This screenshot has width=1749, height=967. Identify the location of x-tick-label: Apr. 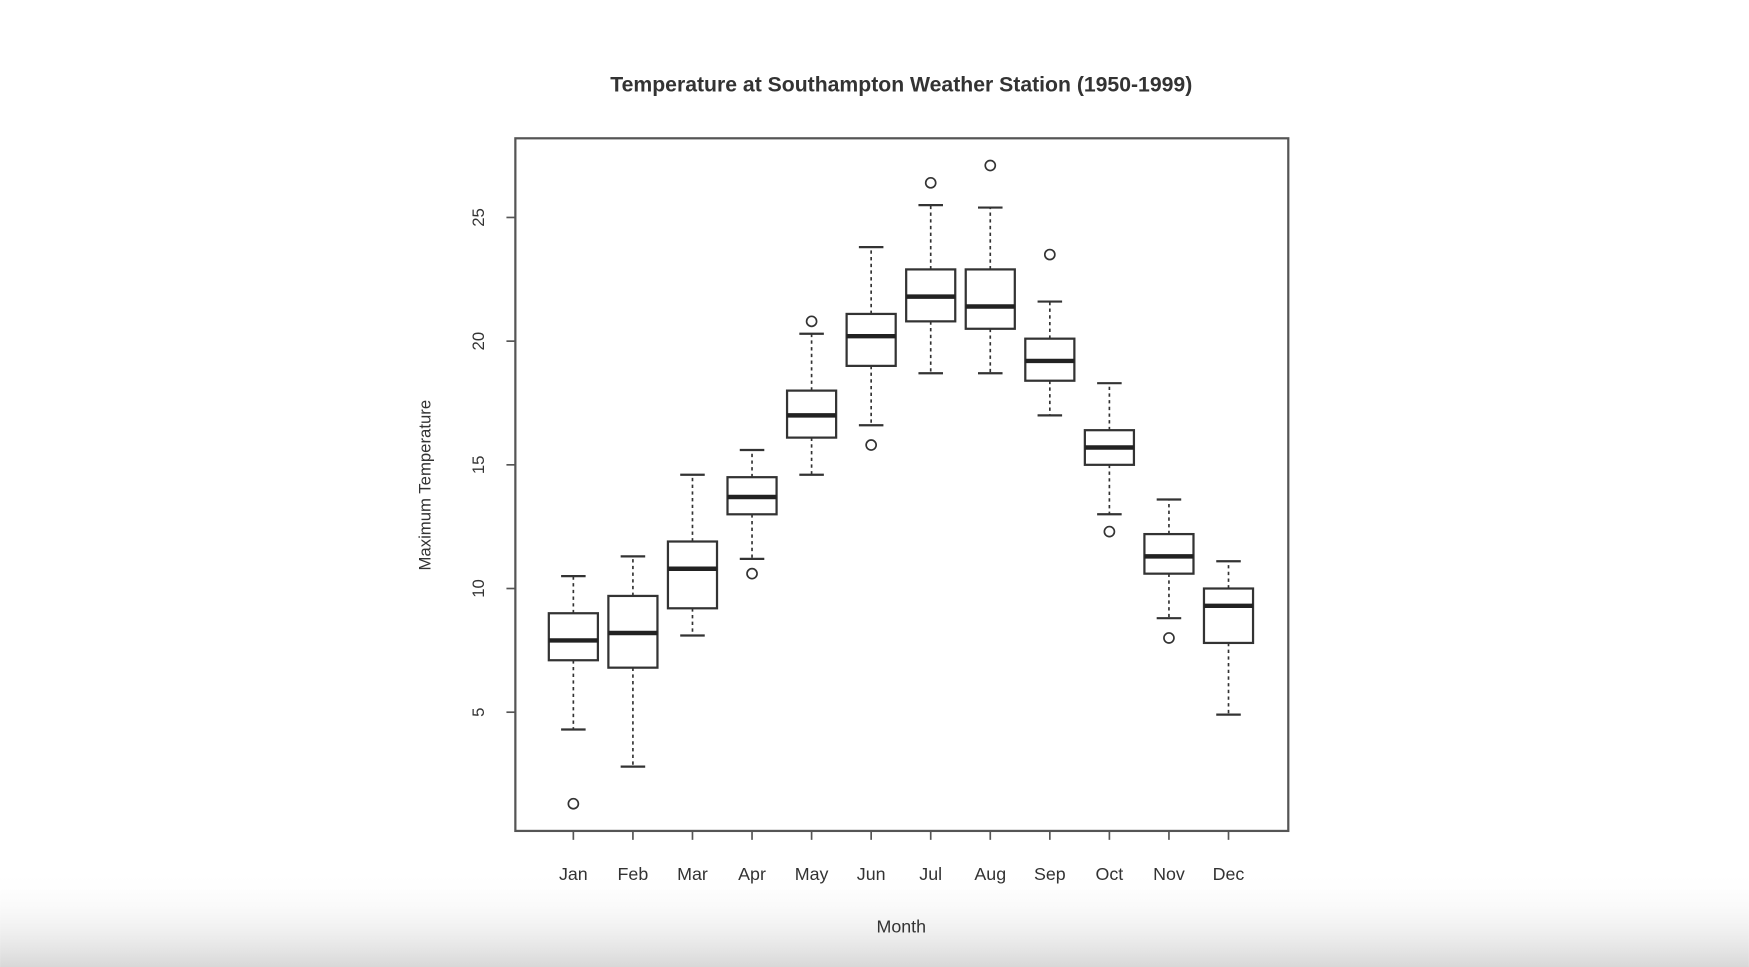
(752, 874).